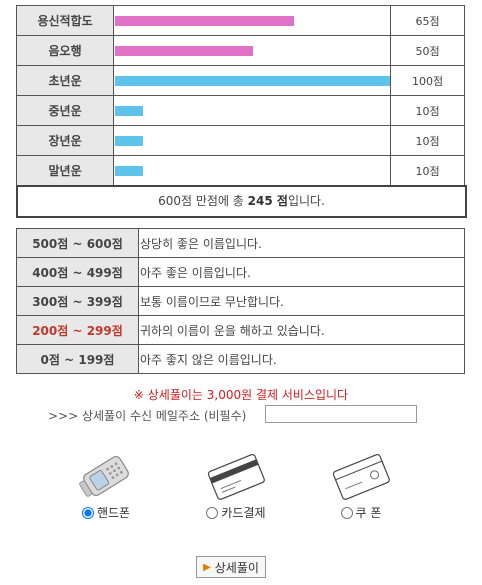 The height and width of the screenshot is (585, 482). I want to click on range-row: 200점 ~ 299점 귀하의 이름이 운을 해하고 있습니다., so click(240, 330).